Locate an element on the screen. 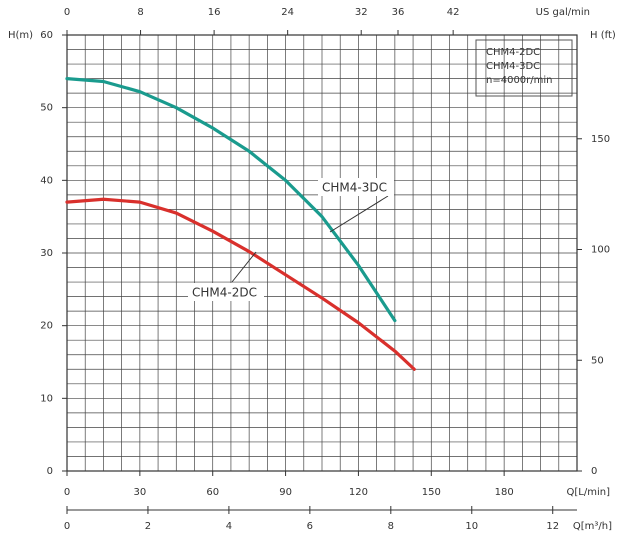 This screenshot has height=537, width=625. series-label: CHM4-2DC is located at coordinates (224, 293).